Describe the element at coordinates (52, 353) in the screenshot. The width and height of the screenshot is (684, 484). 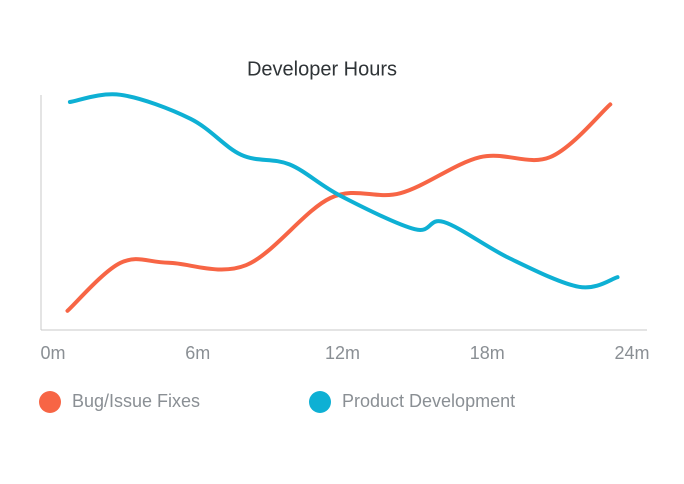
I see `x-tick-label: 0m` at that location.